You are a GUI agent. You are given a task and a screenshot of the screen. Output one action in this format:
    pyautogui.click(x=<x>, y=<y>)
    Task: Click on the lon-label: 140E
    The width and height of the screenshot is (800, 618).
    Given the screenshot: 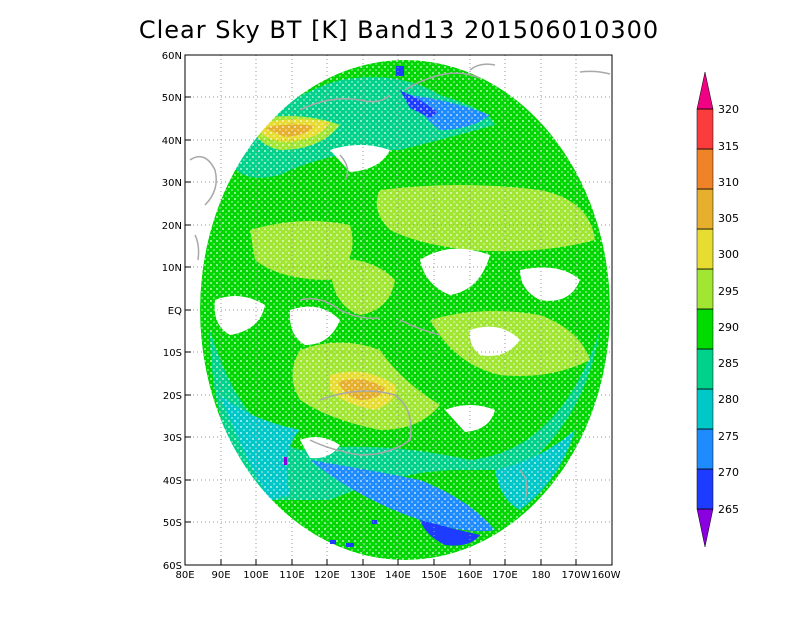 What is the action you would take?
    pyautogui.click(x=397, y=575)
    